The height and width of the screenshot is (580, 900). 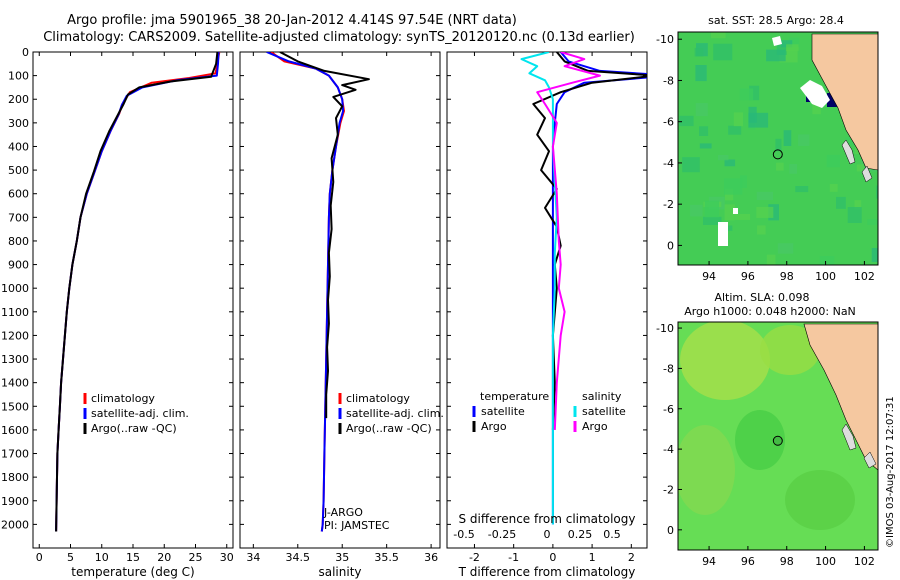 What do you see at coordinates (15, 454) in the screenshot?
I see `y-tick-label: 1700` at bounding box center [15, 454].